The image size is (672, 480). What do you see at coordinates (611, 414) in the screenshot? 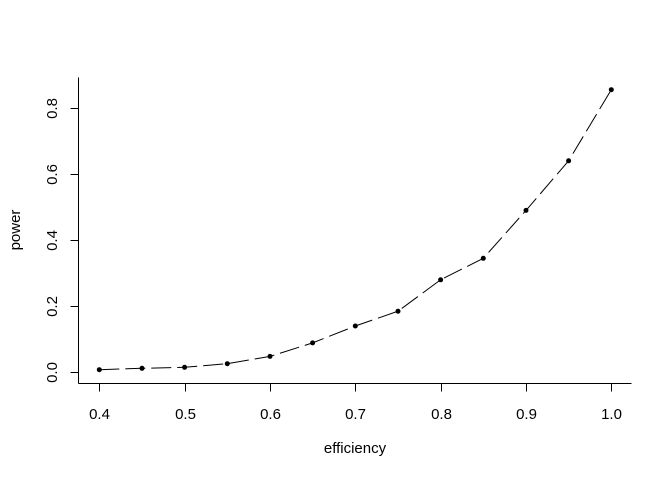
I see `x-tick-label: 1.0` at bounding box center [611, 414].